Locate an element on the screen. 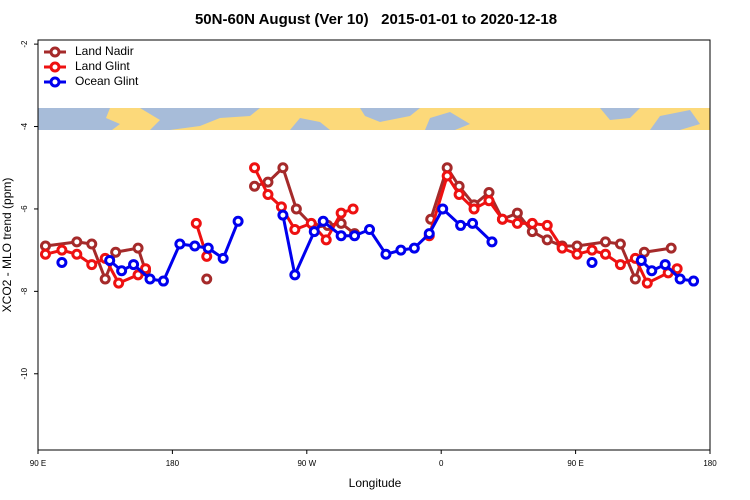  x-tick-label: 0 is located at coordinates (441, 463).